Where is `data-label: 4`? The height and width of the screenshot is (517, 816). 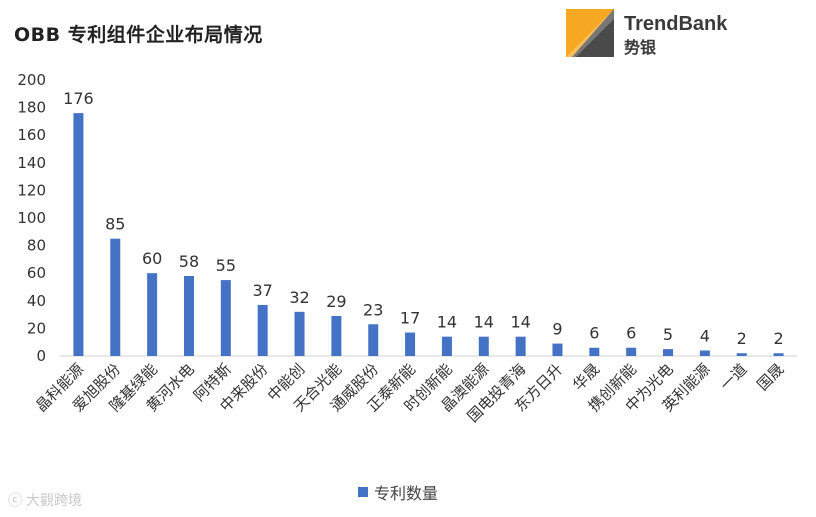 data-label: 4 is located at coordinates (705, 335).